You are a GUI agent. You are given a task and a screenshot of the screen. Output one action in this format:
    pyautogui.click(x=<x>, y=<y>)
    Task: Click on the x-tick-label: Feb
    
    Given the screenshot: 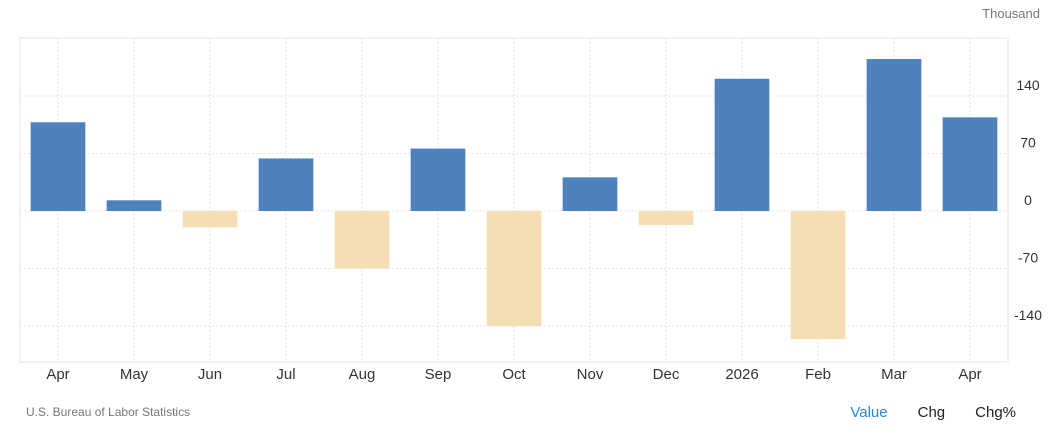 What is the action you would take?
    pyautogui.click(x=818, y=374)
    